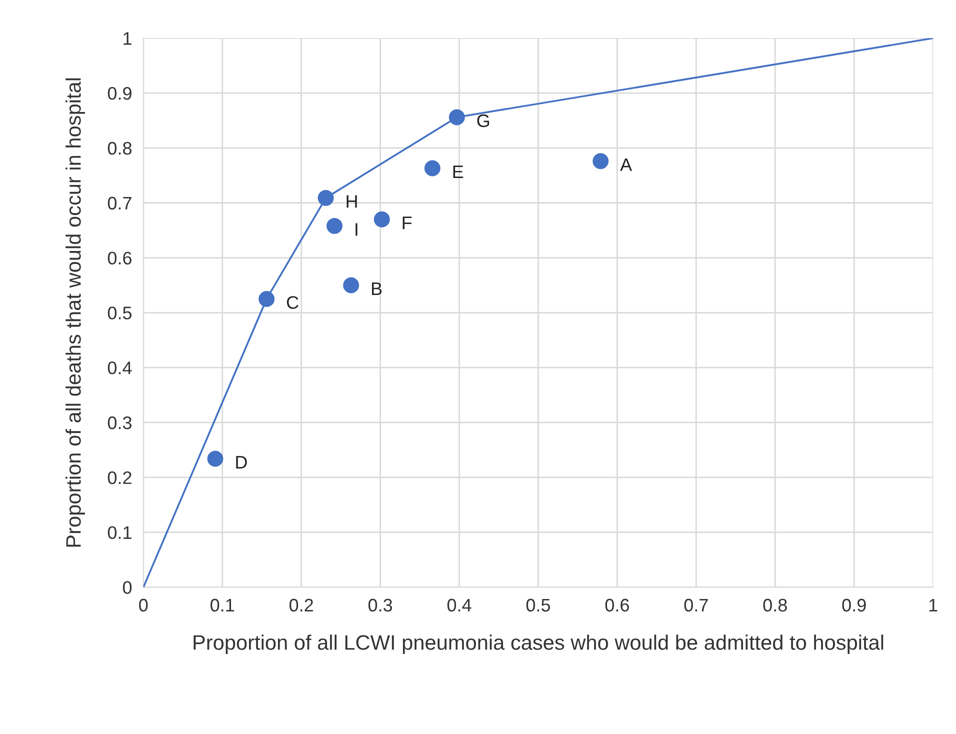  I want to click on x-tick-label: 0.8, so click(775, 605).